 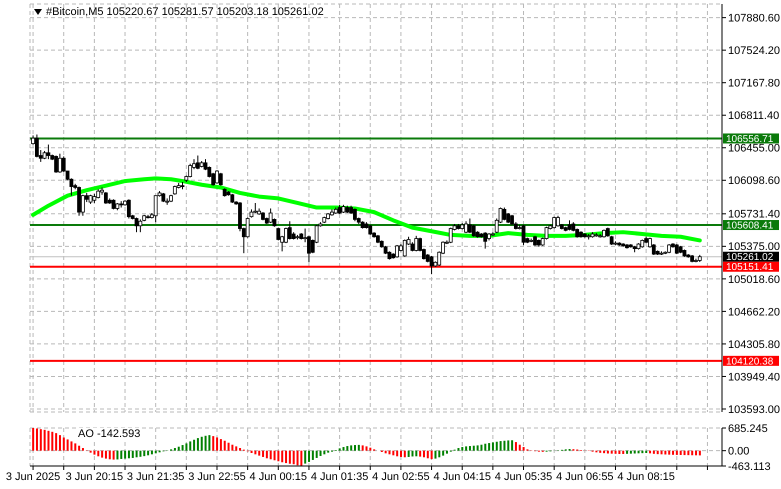 I want to click on x-tick-label: 3 Jun 21:35, so click(x=155, y=476).